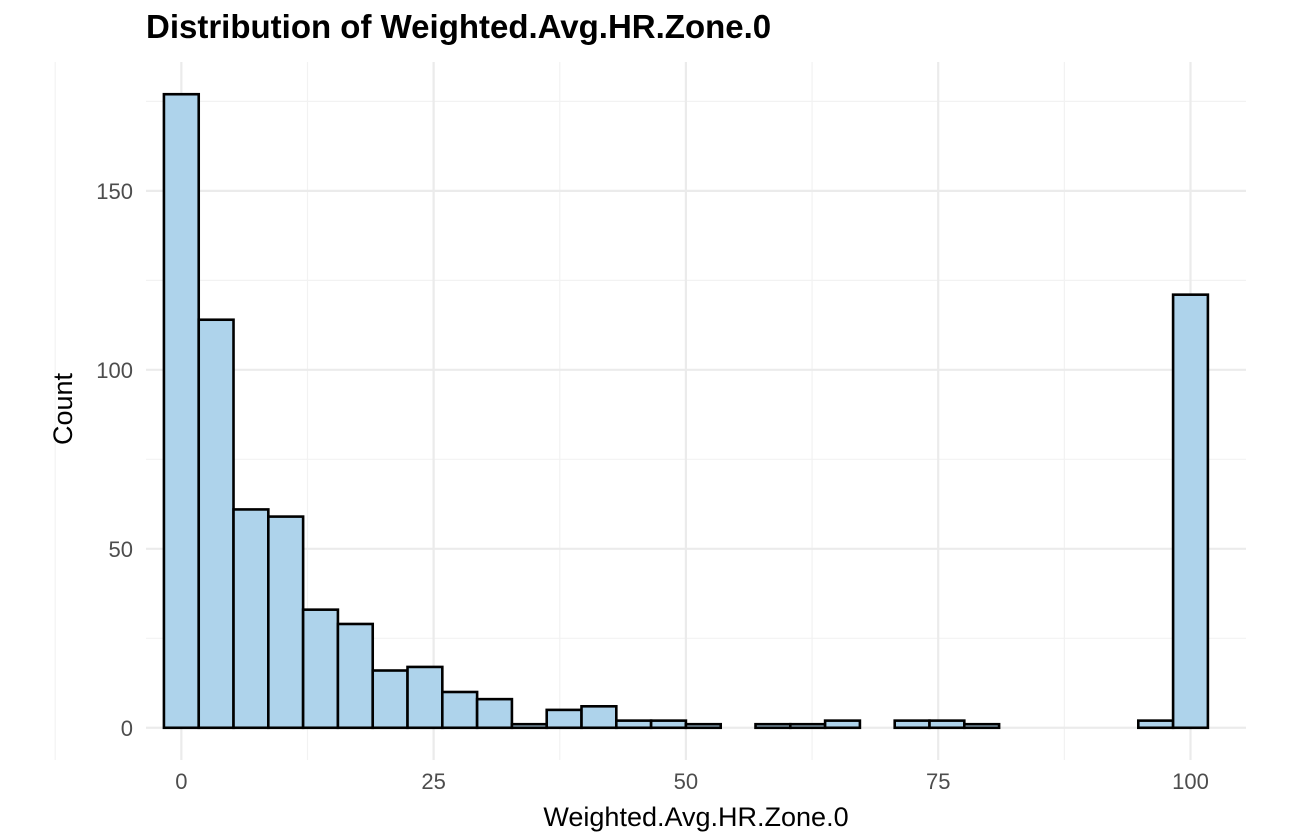 The image size is (1302, 836). Describe the element at coordinates (121, 549) in the screenshot. I see `y-tick-label-1: 50` at that location.